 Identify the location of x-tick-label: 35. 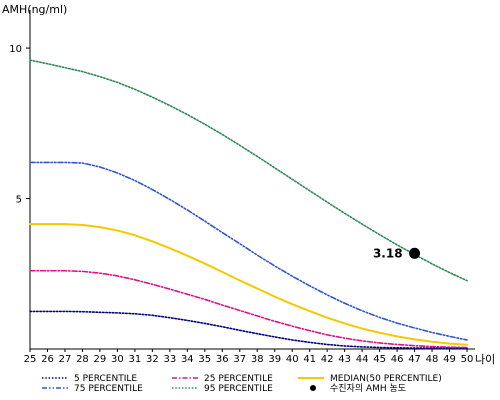
(204, 359).